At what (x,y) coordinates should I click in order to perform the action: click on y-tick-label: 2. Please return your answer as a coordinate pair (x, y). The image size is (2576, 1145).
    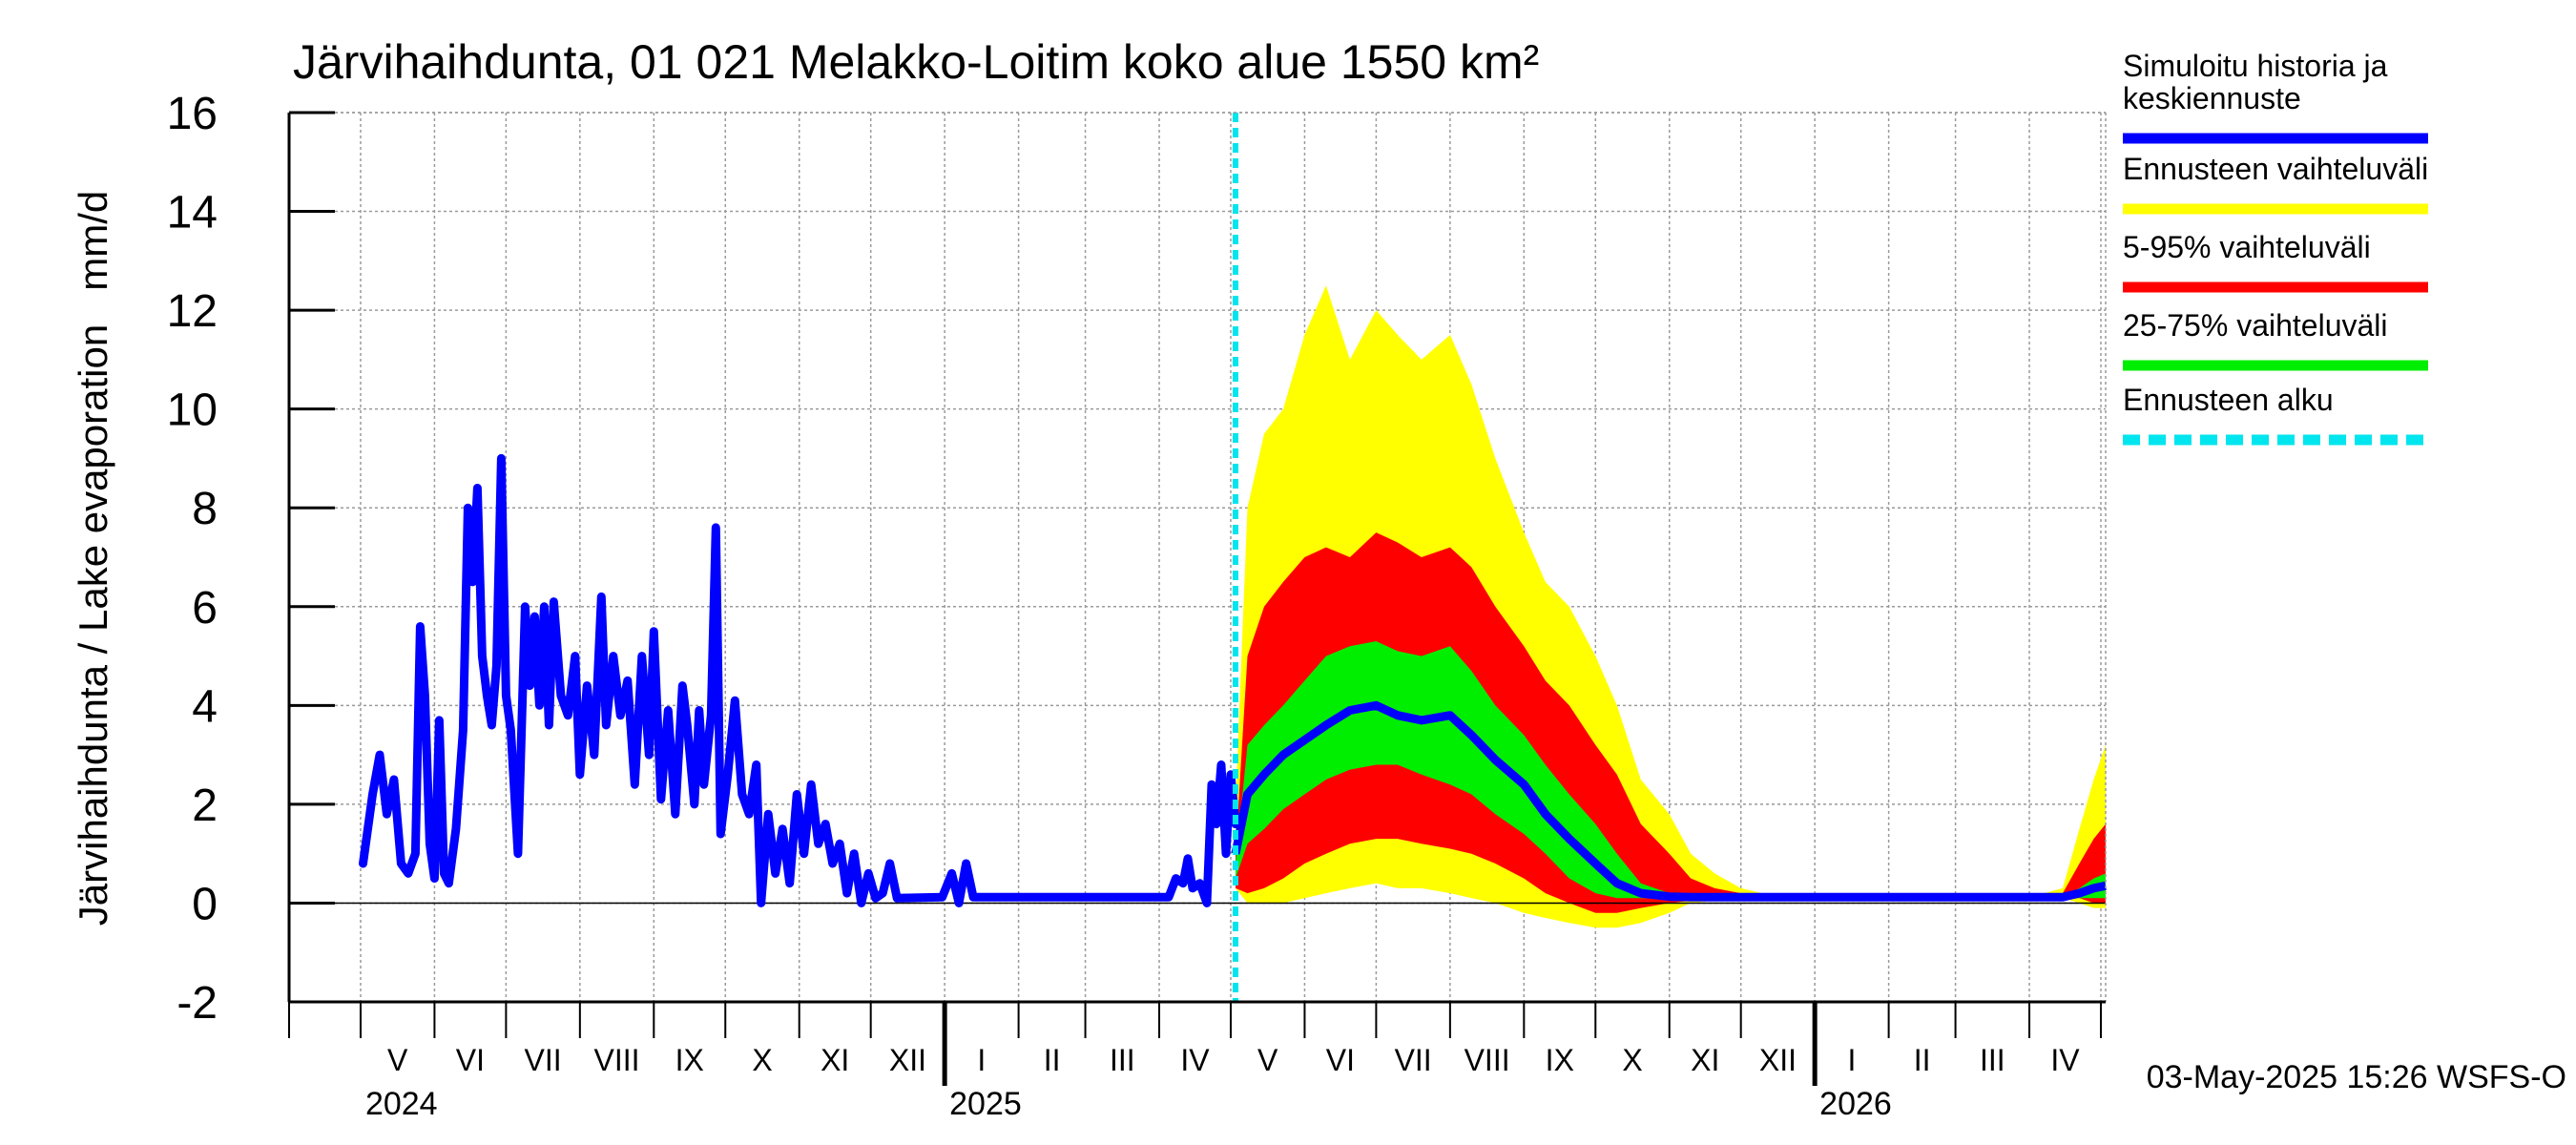
    Looking at the image, I should click on (205, 806).